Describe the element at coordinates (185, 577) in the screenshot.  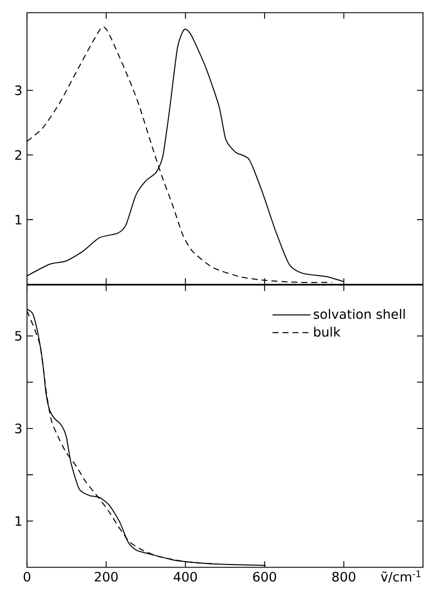
I see `x-tick-label: 400` at that location.